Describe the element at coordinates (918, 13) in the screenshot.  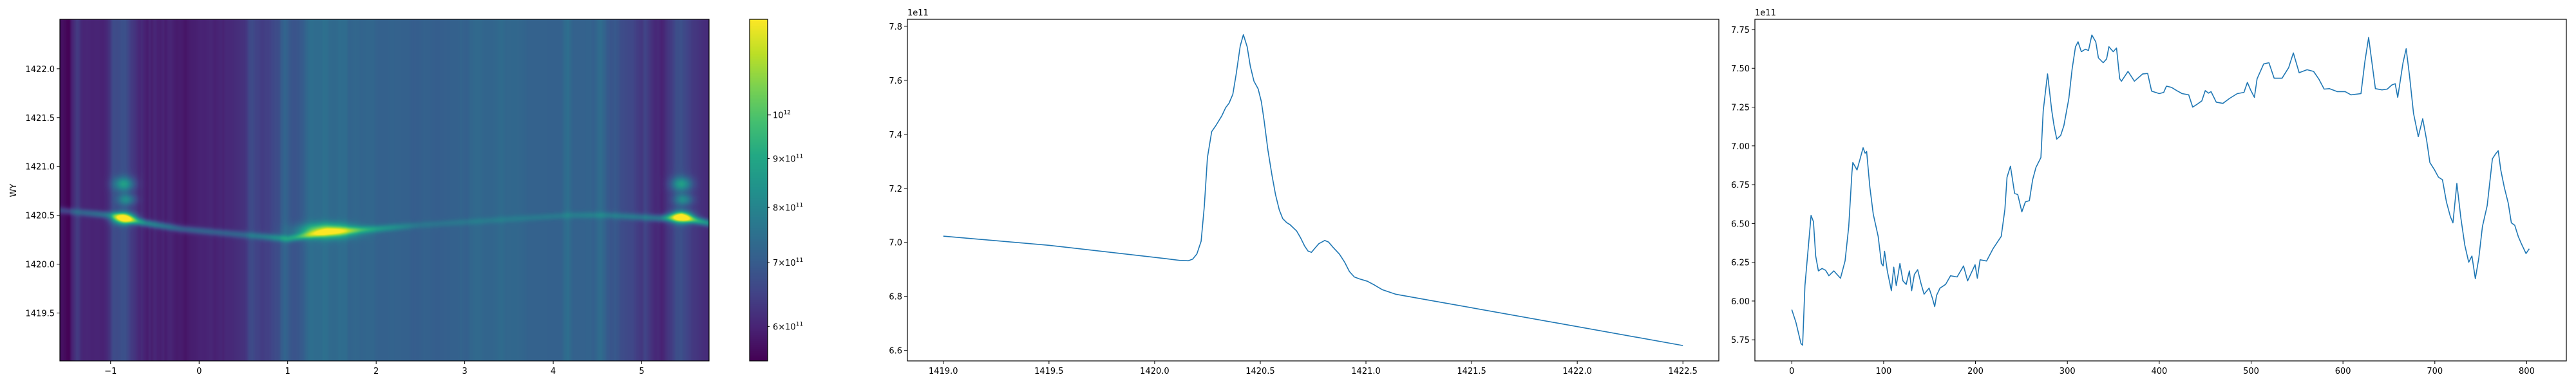
I see `spectrum-plot-offset-text: 1e11` at that location.